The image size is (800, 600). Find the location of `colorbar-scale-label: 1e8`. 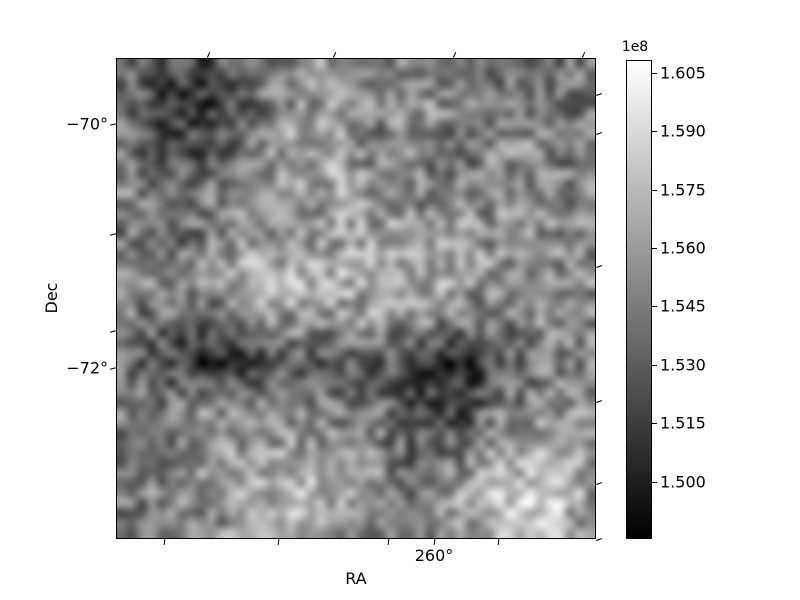

colorbar-scale-label: 1e8 is located at coordinates (635, 47).